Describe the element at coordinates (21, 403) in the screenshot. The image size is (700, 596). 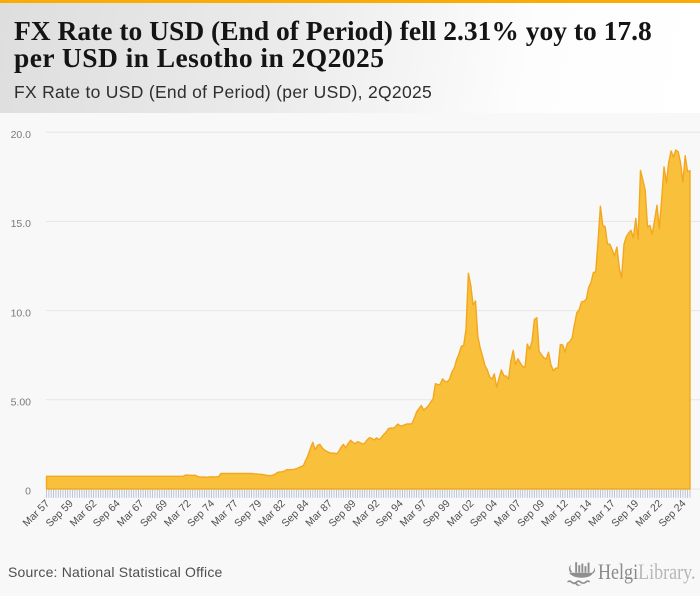
I see `svg-text: 5.00` at that location.